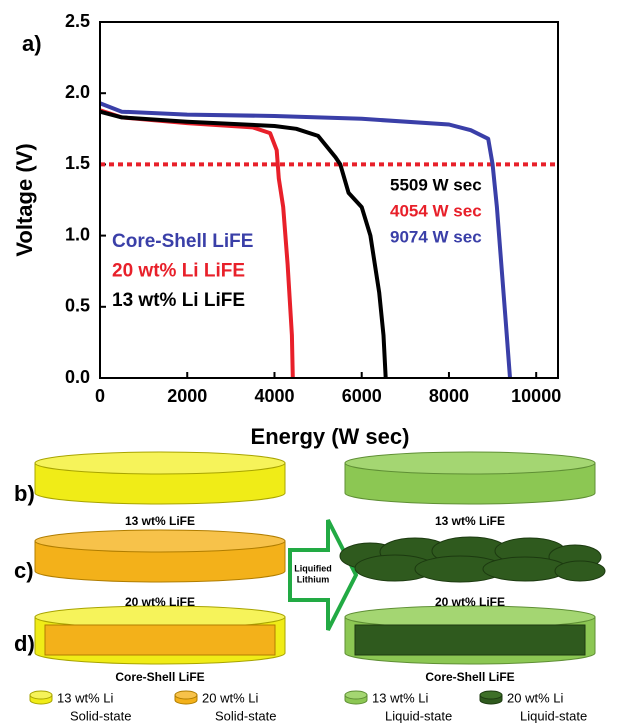  Describe the element at coordinates (436, 236) in the screenshot. I see `annotation: 9074 W sec` at that location.